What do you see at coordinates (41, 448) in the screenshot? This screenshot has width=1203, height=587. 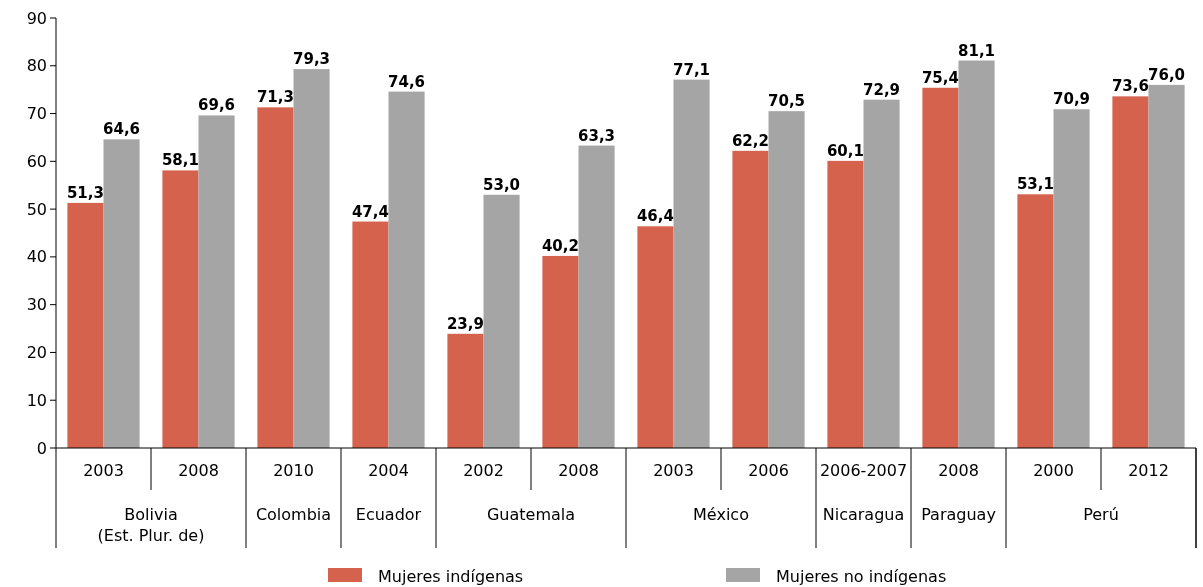 I see `y-tick-label: 0` at bounding box center [41, 448].